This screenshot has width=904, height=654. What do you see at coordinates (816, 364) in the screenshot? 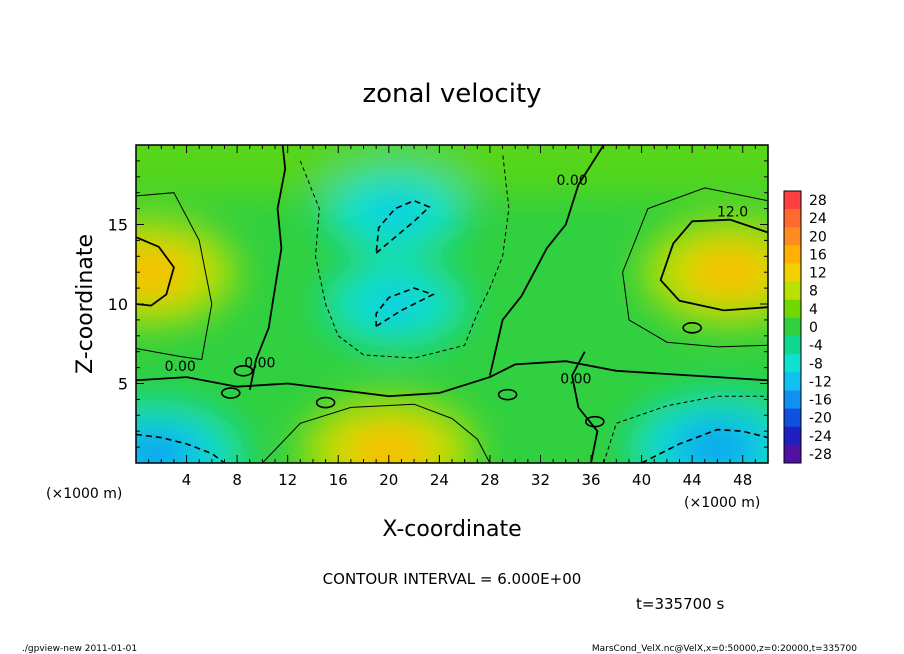
I see `colorbar-label: -8` at bounding box center [816, 364].